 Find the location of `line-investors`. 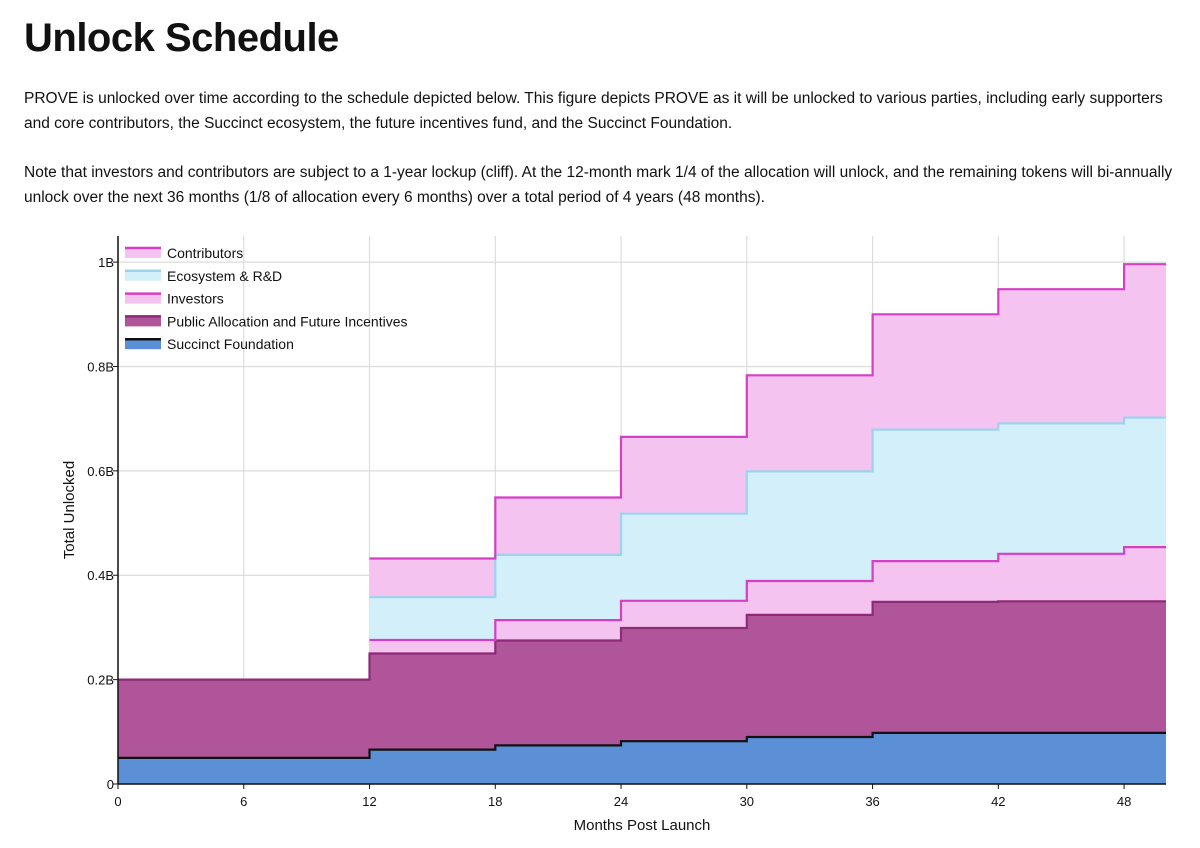

line-investors is located at coordinates (767, 594).